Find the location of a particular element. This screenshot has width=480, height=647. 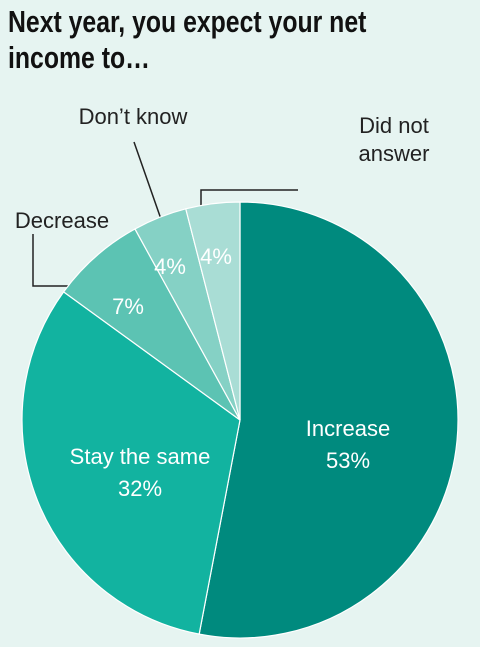

value-label: 53% is located at coordinates (348, 460).